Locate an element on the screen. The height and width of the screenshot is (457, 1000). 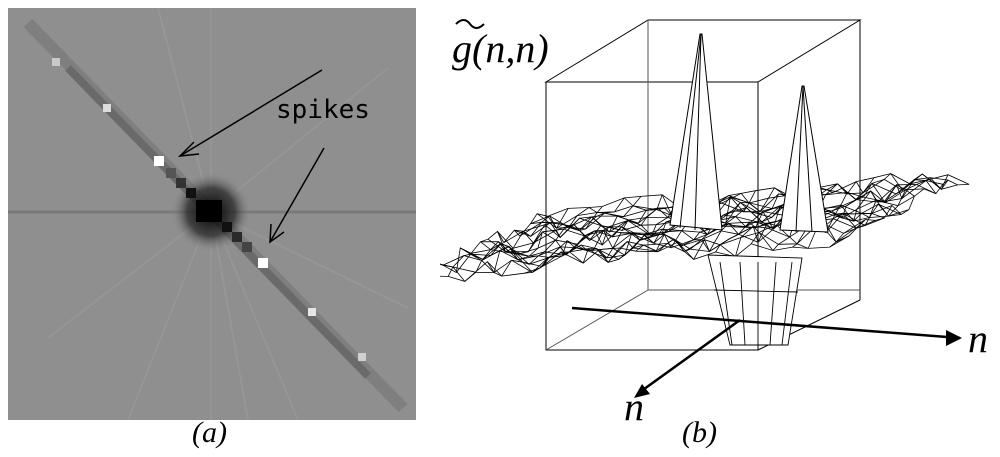
spikes-label: spikes is located at coordinates (323, 110).